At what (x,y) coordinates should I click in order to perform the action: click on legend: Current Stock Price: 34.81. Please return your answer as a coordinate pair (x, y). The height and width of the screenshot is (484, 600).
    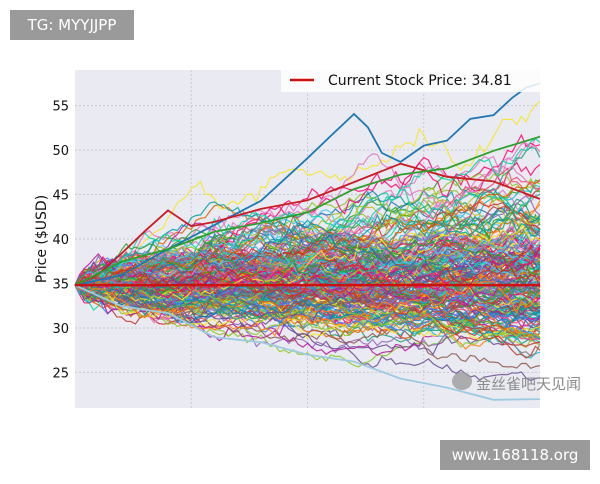
    Looking at the image, I should click on (410, 81).